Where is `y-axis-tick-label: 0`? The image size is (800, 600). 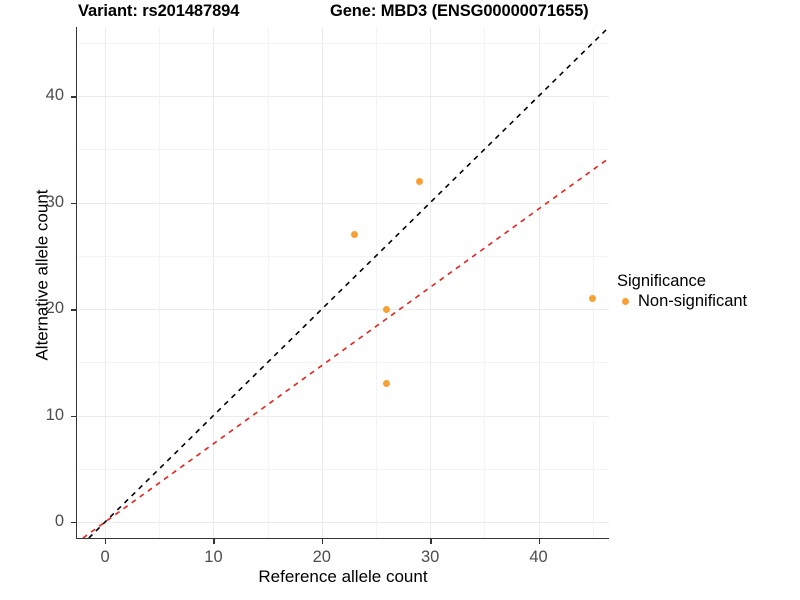
y-axis-tick-label: 0 is located at coordinates (59, 521).